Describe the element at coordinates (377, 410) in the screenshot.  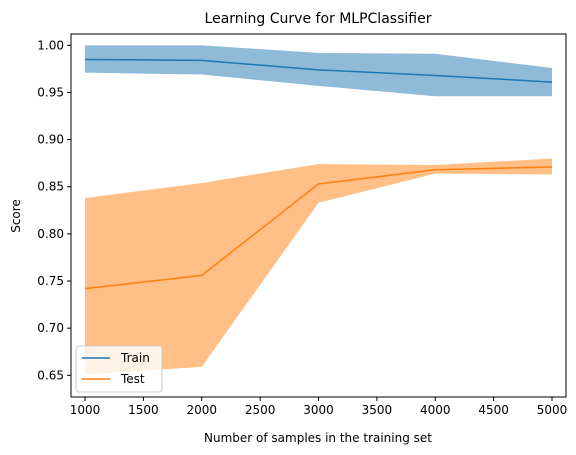
I see `x-tick-label: 3500` at that location.